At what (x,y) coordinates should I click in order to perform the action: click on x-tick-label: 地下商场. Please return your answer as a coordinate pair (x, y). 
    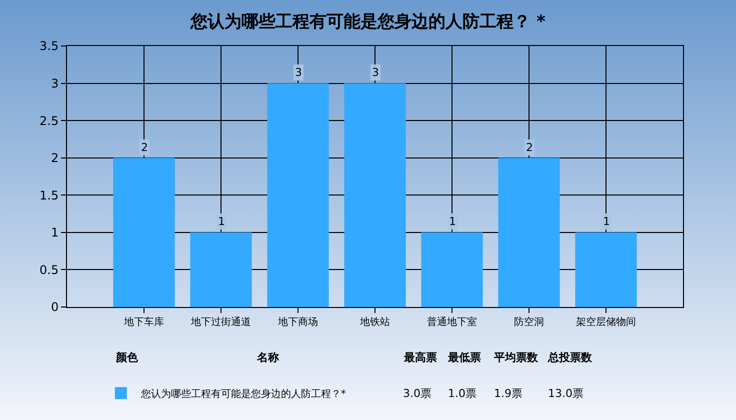
    Looking at the image, I should click on (297, 322).